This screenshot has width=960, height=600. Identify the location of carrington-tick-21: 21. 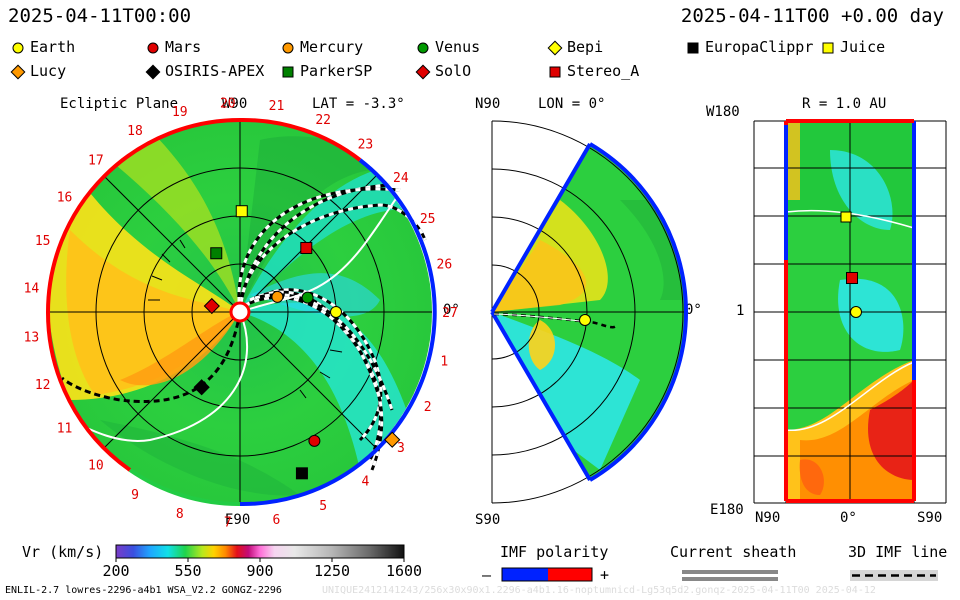
(277, 106).